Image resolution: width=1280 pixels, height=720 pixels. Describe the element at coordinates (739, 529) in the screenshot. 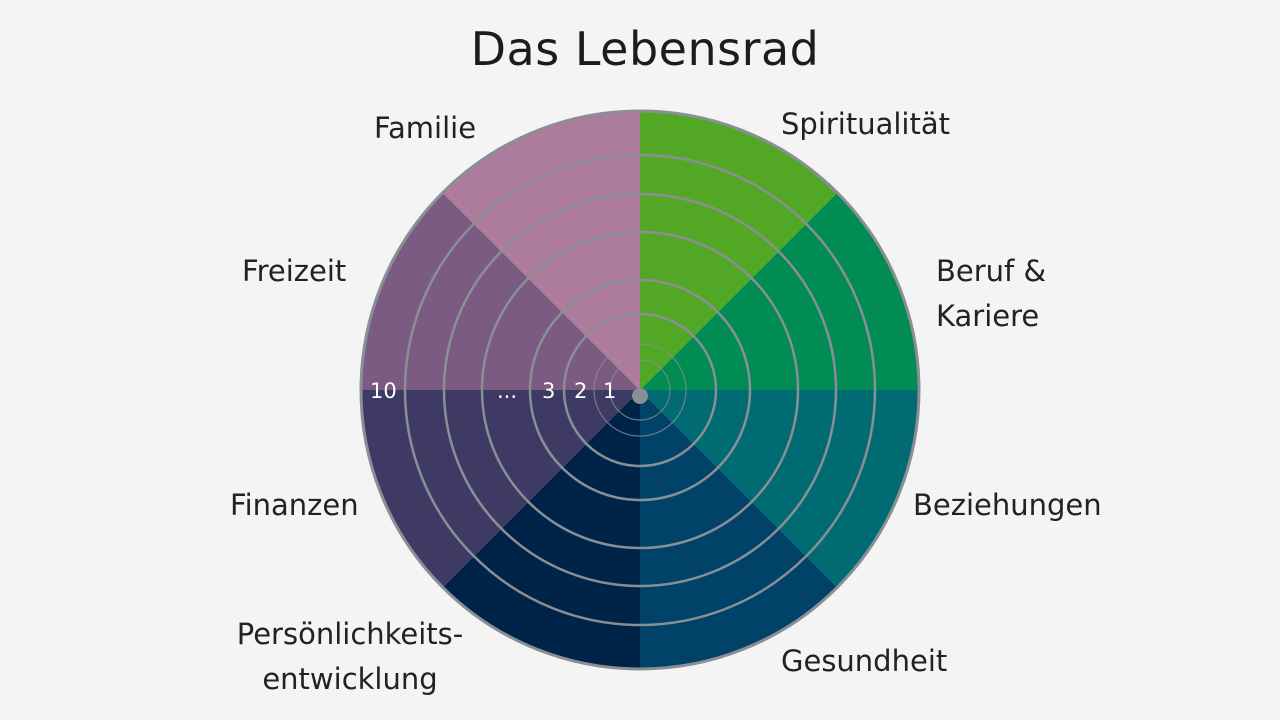

I see `segment-gesundheit` at that location.